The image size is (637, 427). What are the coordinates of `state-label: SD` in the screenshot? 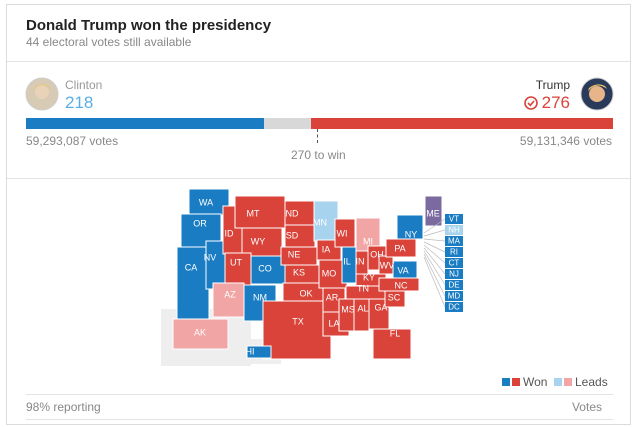 It's located at (292, 235).